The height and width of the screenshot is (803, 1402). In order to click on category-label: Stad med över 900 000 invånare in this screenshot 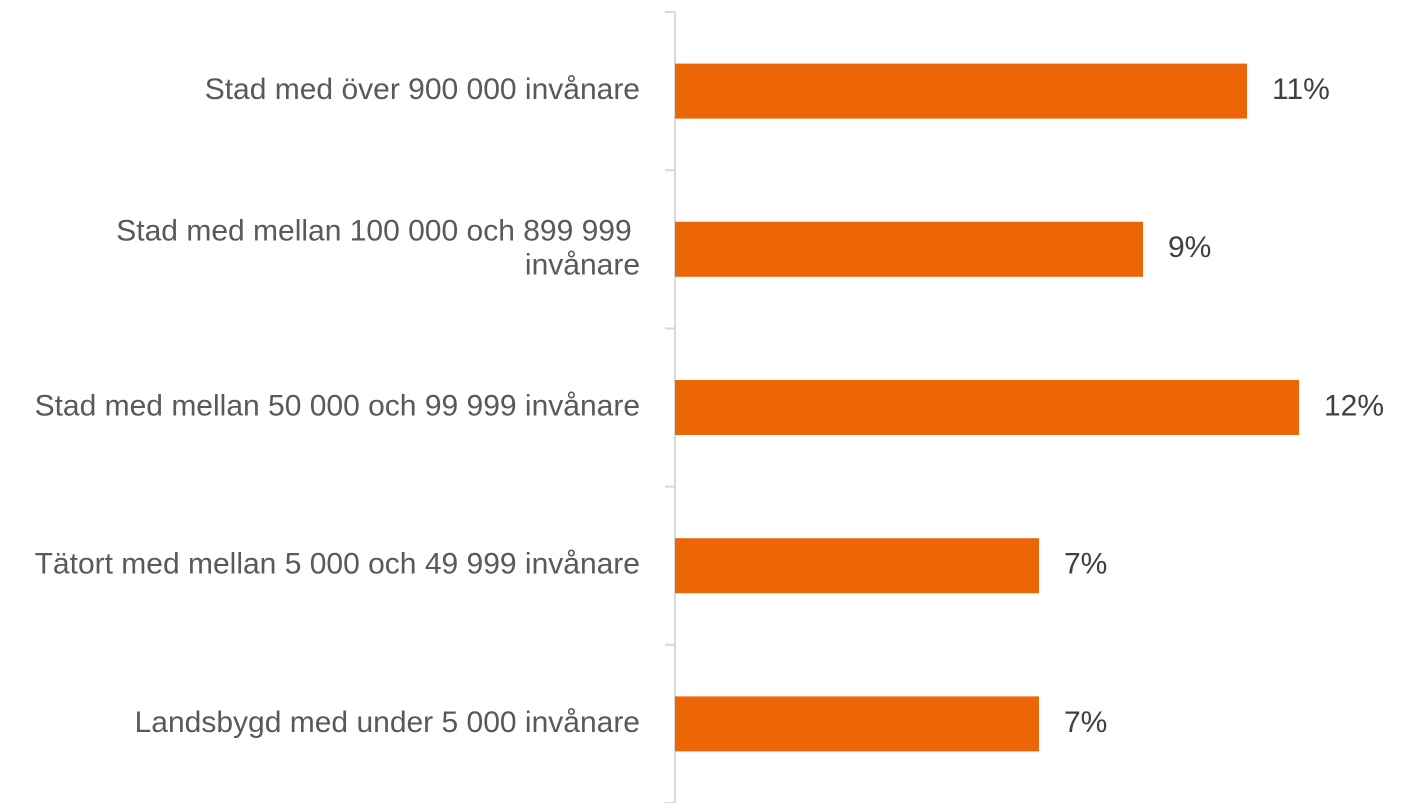, I will do `click(422, 89)`.